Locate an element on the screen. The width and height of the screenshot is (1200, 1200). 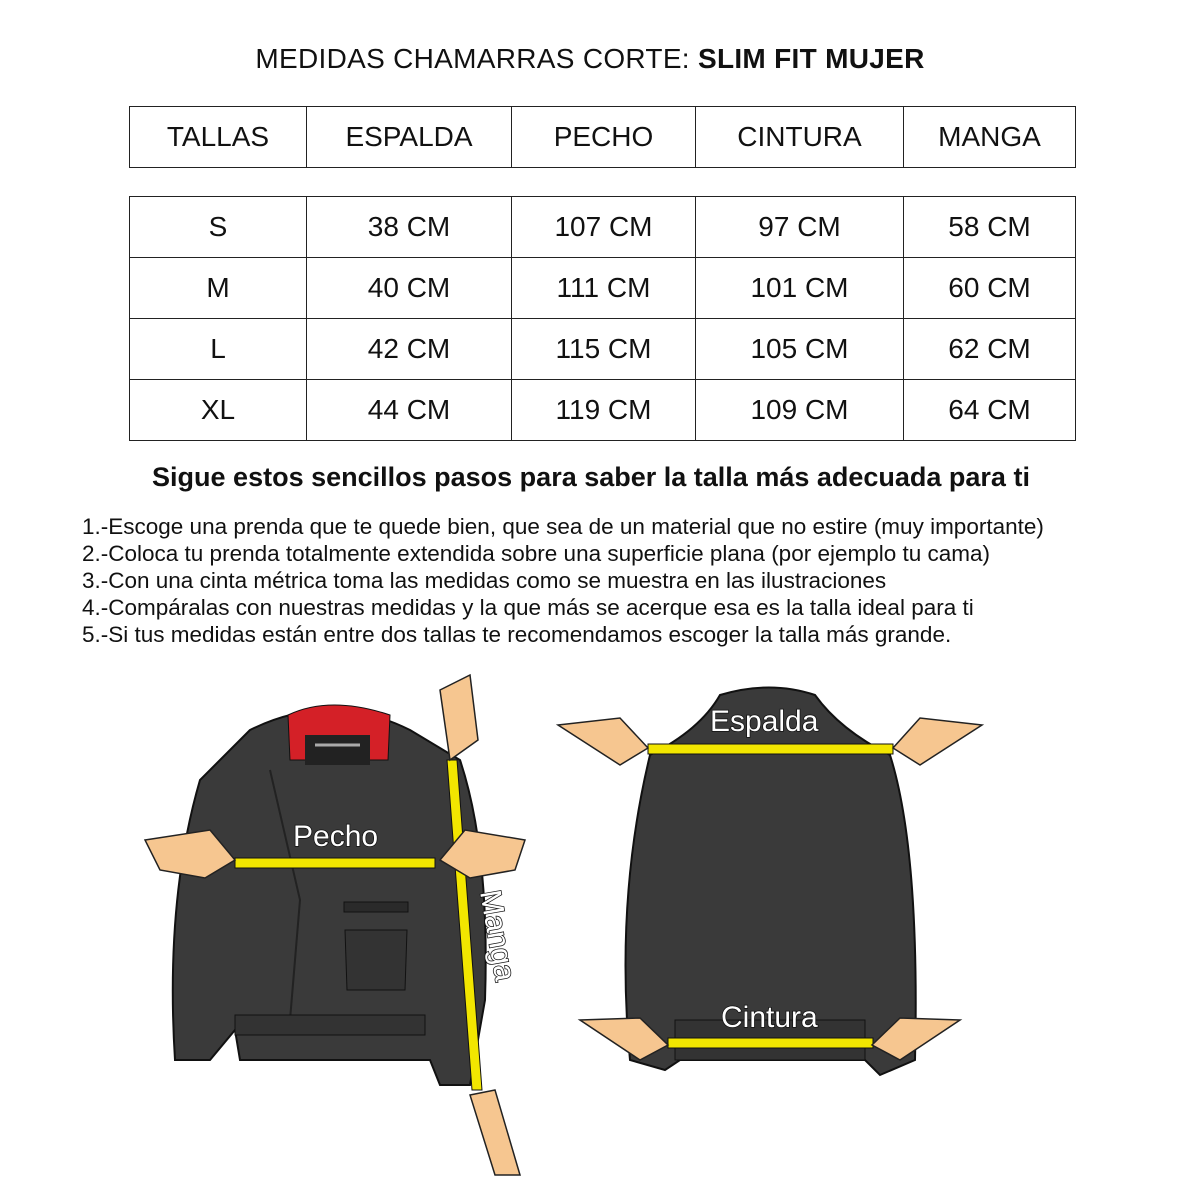
size-table-header: TALLAS ESPALDA PECHO CINTURA MANGA is located at coordinates (602, 137).